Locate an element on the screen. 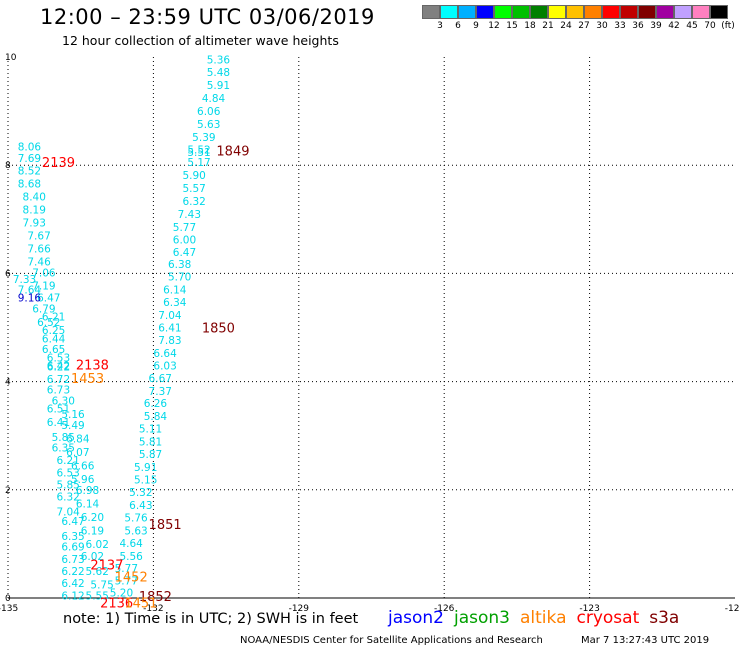  wave-height-label: 5.75 is located at coordinates (101, 585).